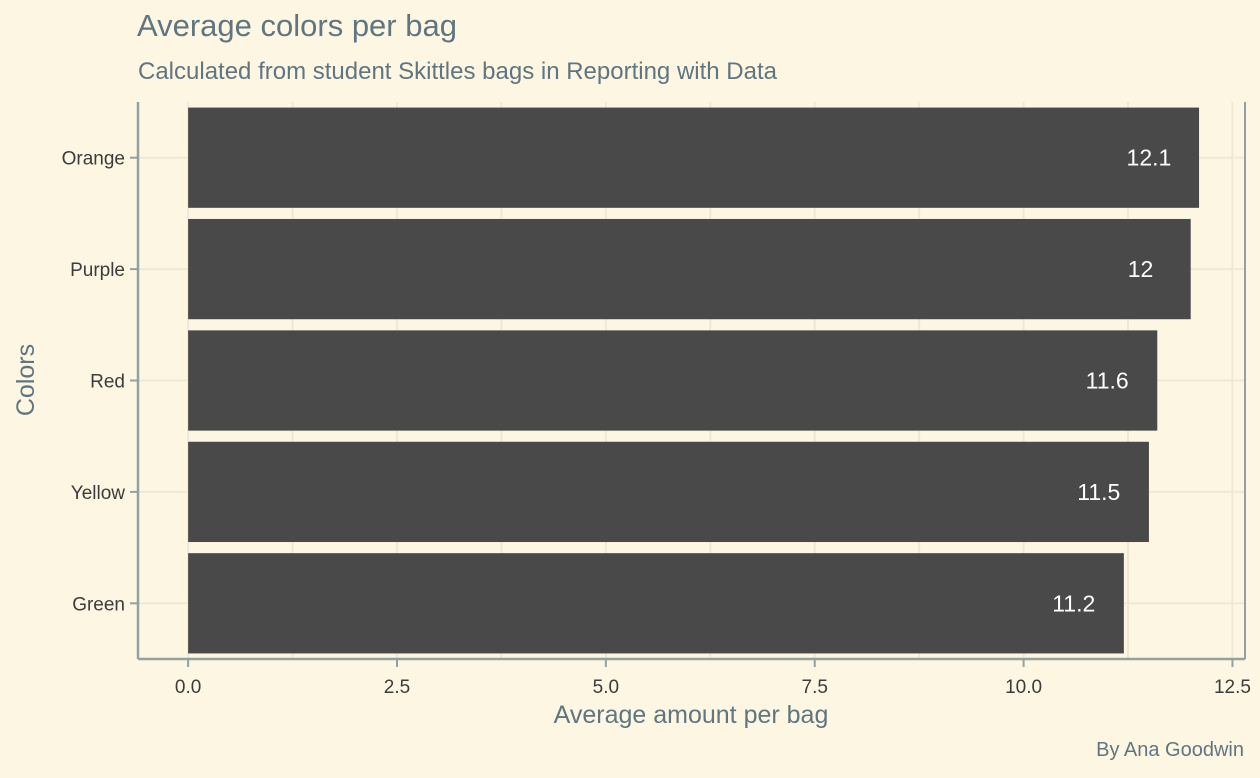 The height and width of the screenshot is (778, 1260). Describe the element at coordinates (26, 380) in the screenshot. I see `y-axis-title: Colors` at that location.